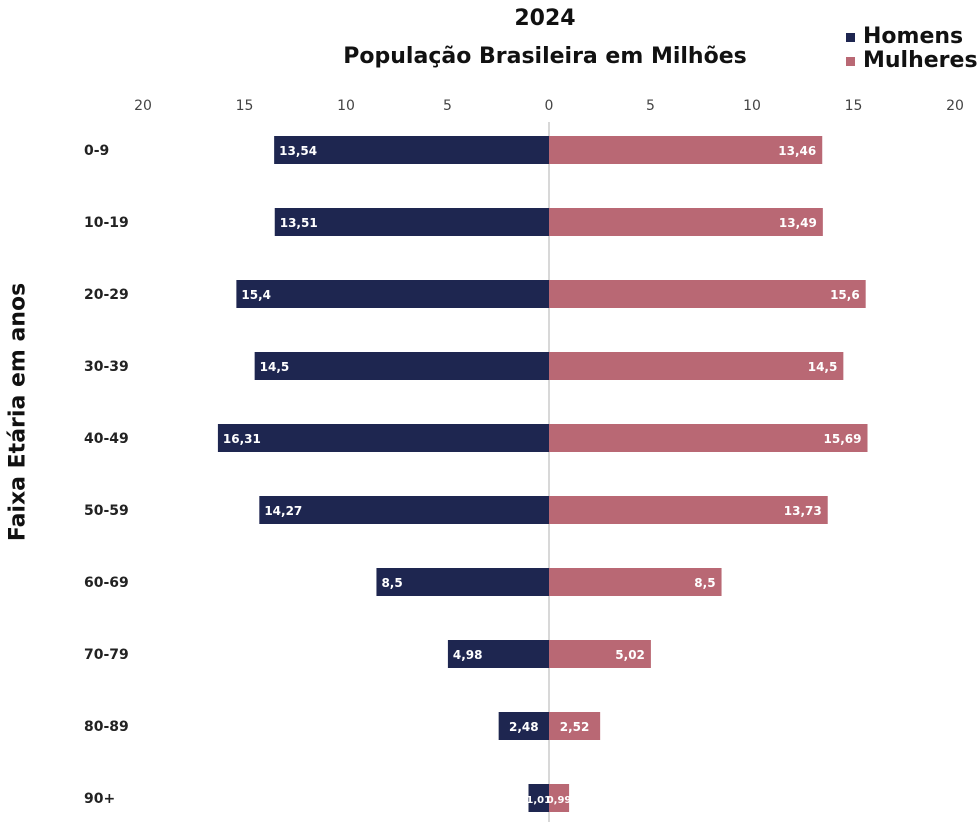  I want to click on data-label-mulheres: 13,49, so click(798, 223).